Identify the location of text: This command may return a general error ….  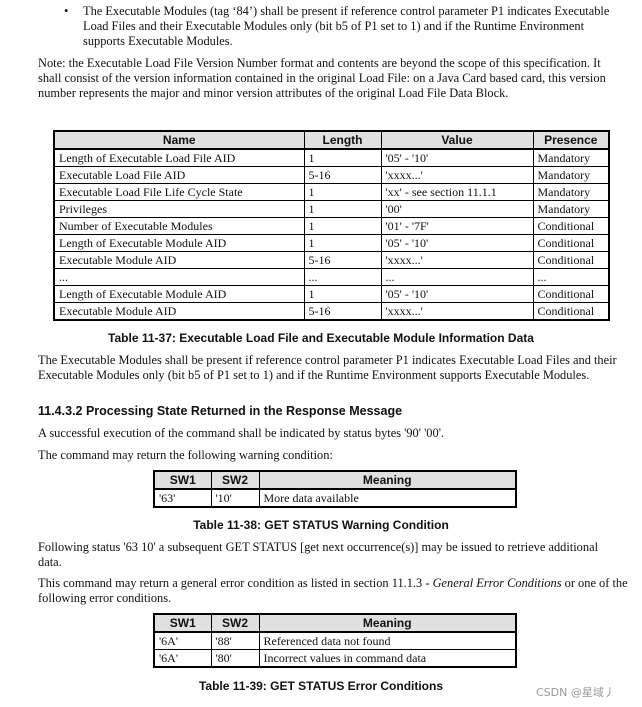
(235, 583).